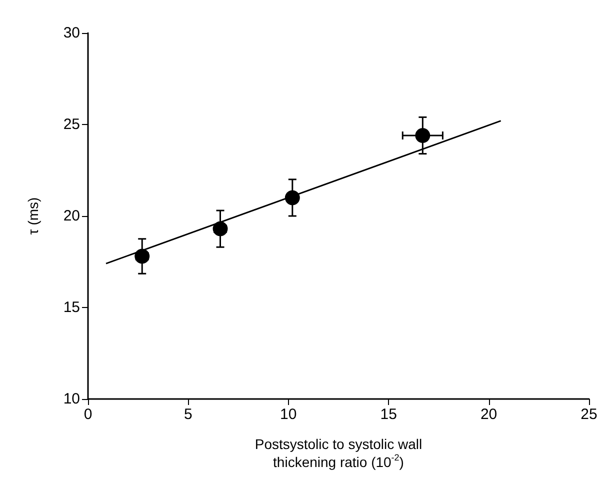 This screenshot has height=487, width=609. I want to click on y-tick-label: 20, so click(71, 216).